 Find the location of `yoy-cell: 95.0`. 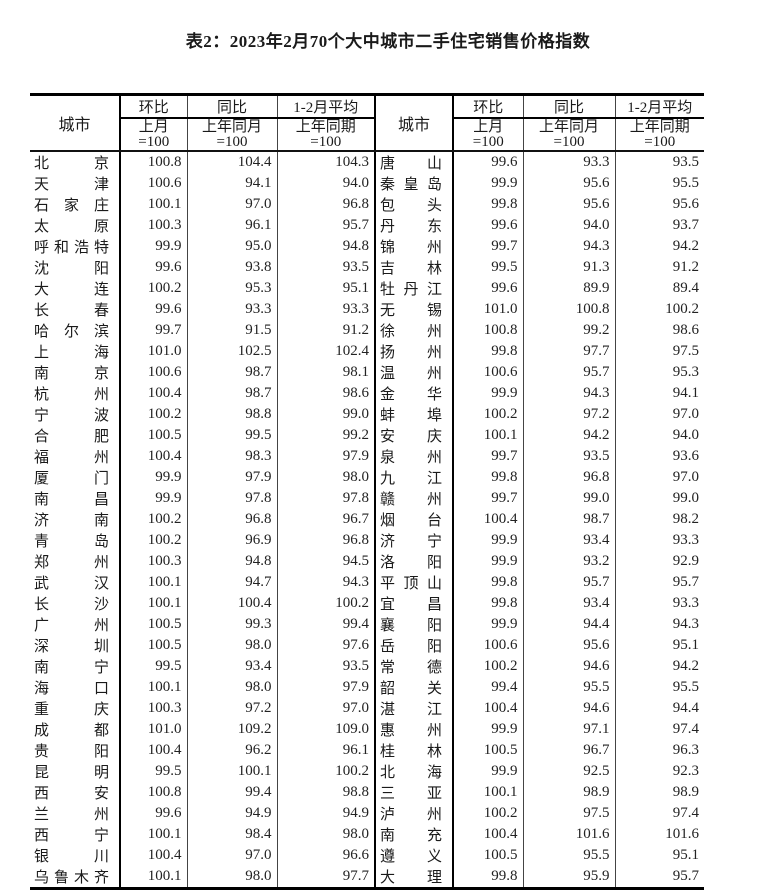

yoy-cell: 95.0 is located at coordinates (232, 246).